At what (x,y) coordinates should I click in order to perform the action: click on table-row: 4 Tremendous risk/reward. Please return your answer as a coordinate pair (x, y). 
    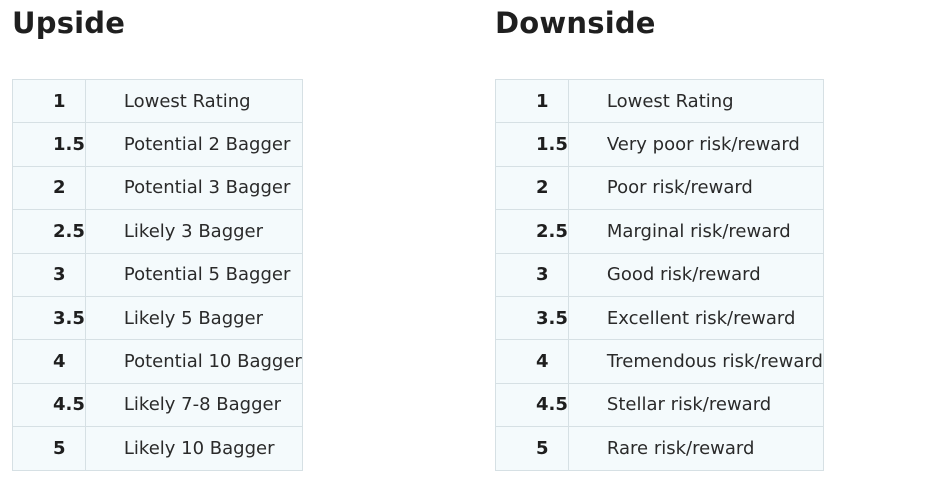
    Looking at the image, I should click on (659, 361).